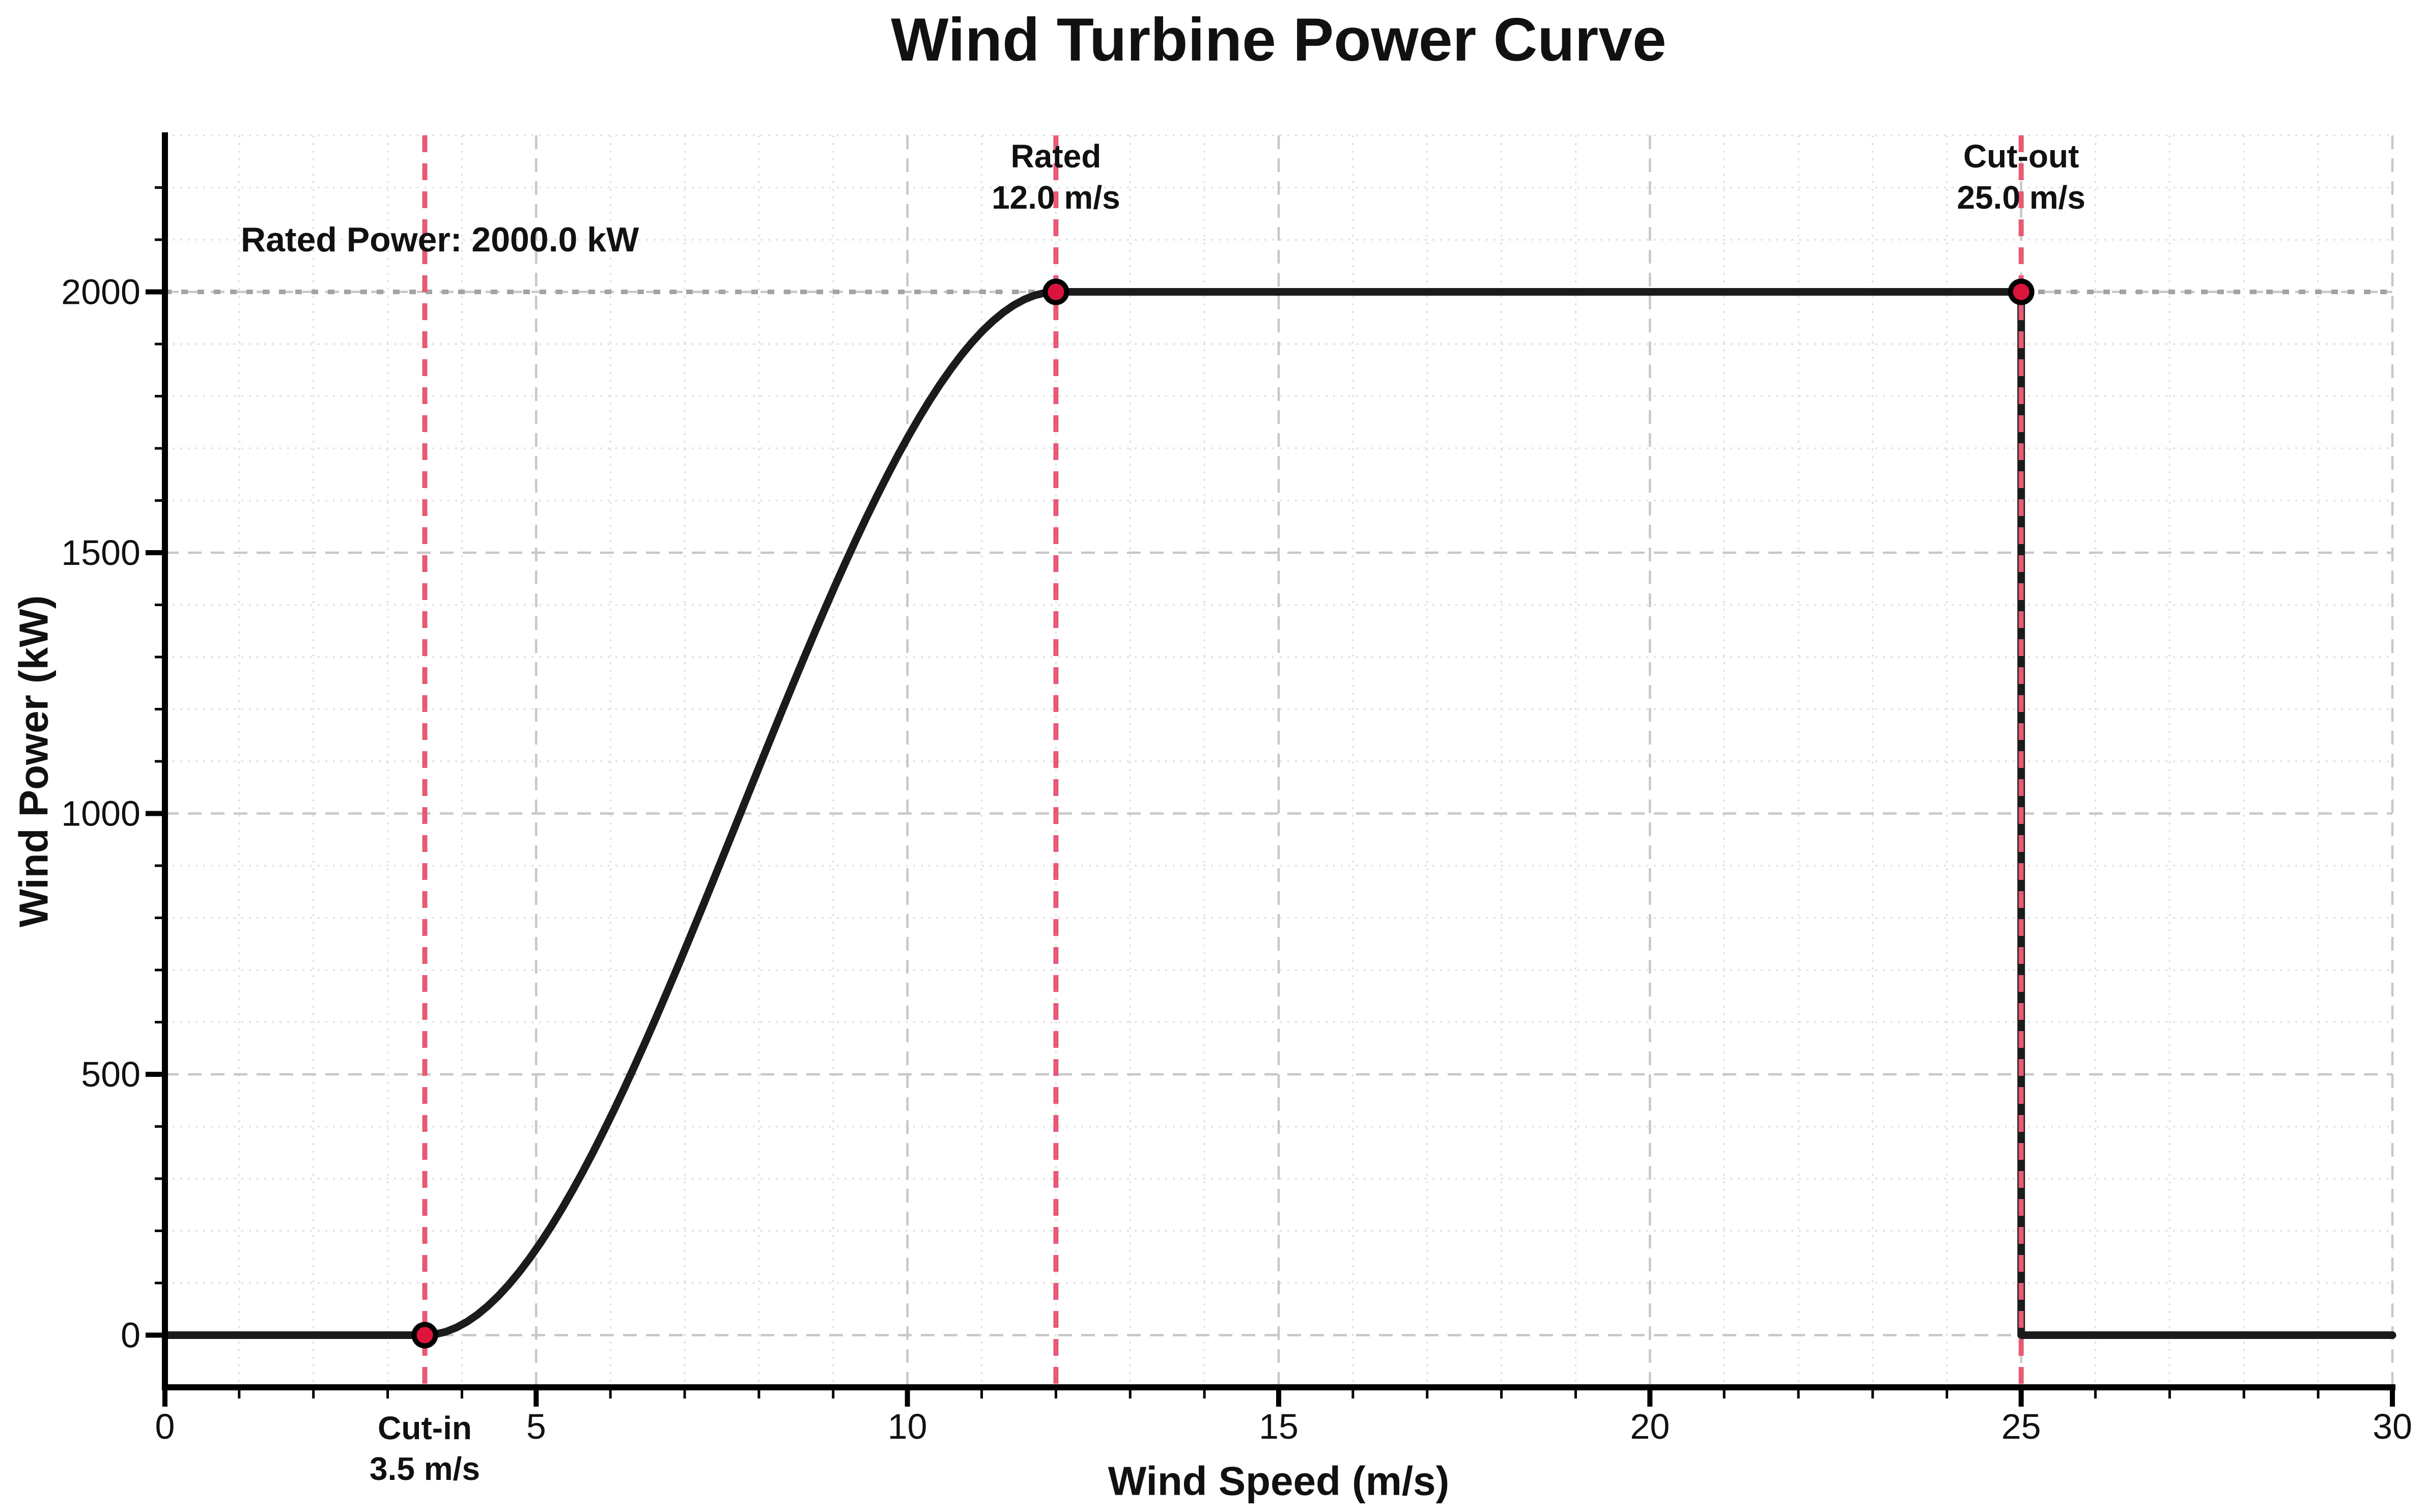 The image size is (2426, 1512). What do you see at coordinates (2021, 177) in the screenshot?
I see `cut-out-annotation: Cut-out 25.0 m/s` at bounding box center [2021, 177].